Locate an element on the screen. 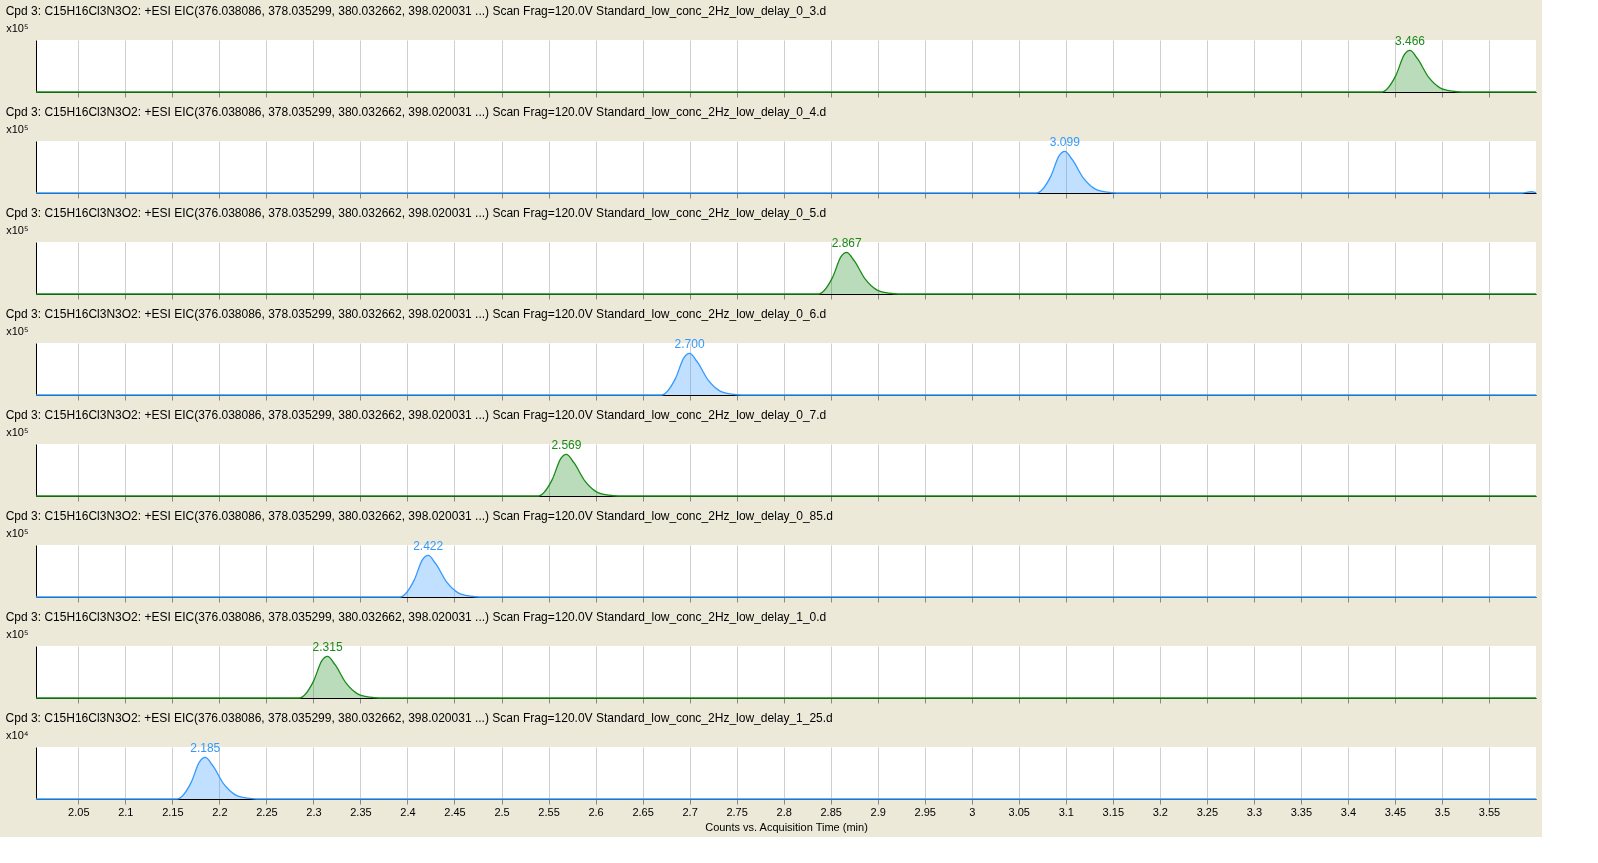 This screenshot has width=1598, height=863. x-tick-label: 3.45 is located at coordinates (1395, 811).